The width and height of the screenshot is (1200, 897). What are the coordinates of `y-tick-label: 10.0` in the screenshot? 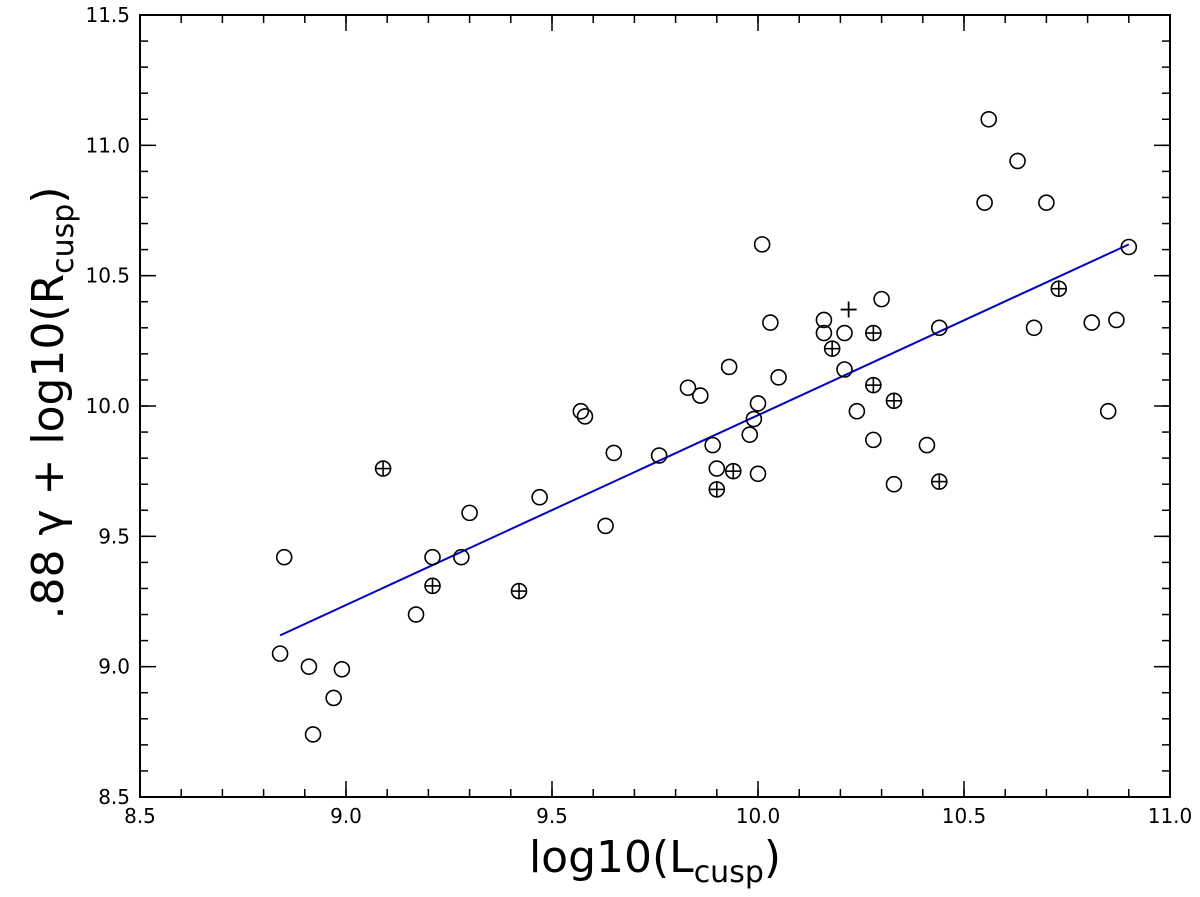 It's located at (107, 406).